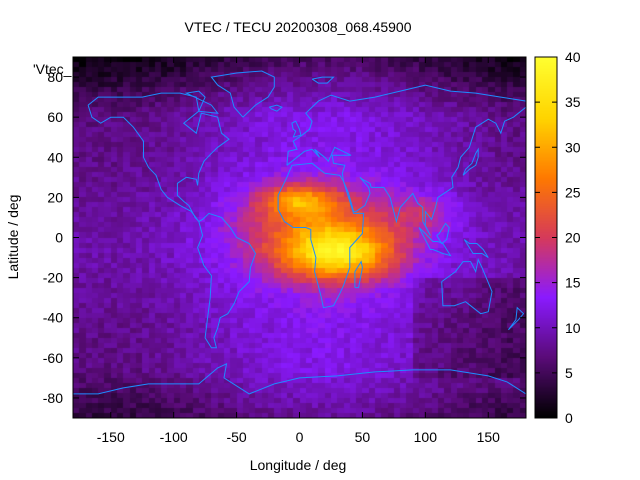 Image resolution: width=640 pixels, height=480 pixels. Describe the element at coordinates (516, 318) in the screenshot. I see `coast-new-zealand` at that location.